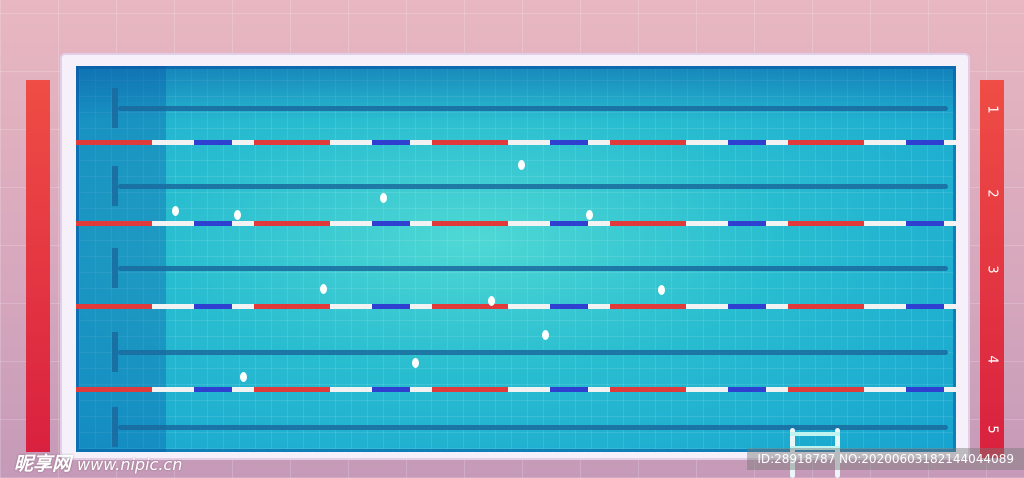  I want to click on watermark-logo-text: 昵享网, so click(43, 464).